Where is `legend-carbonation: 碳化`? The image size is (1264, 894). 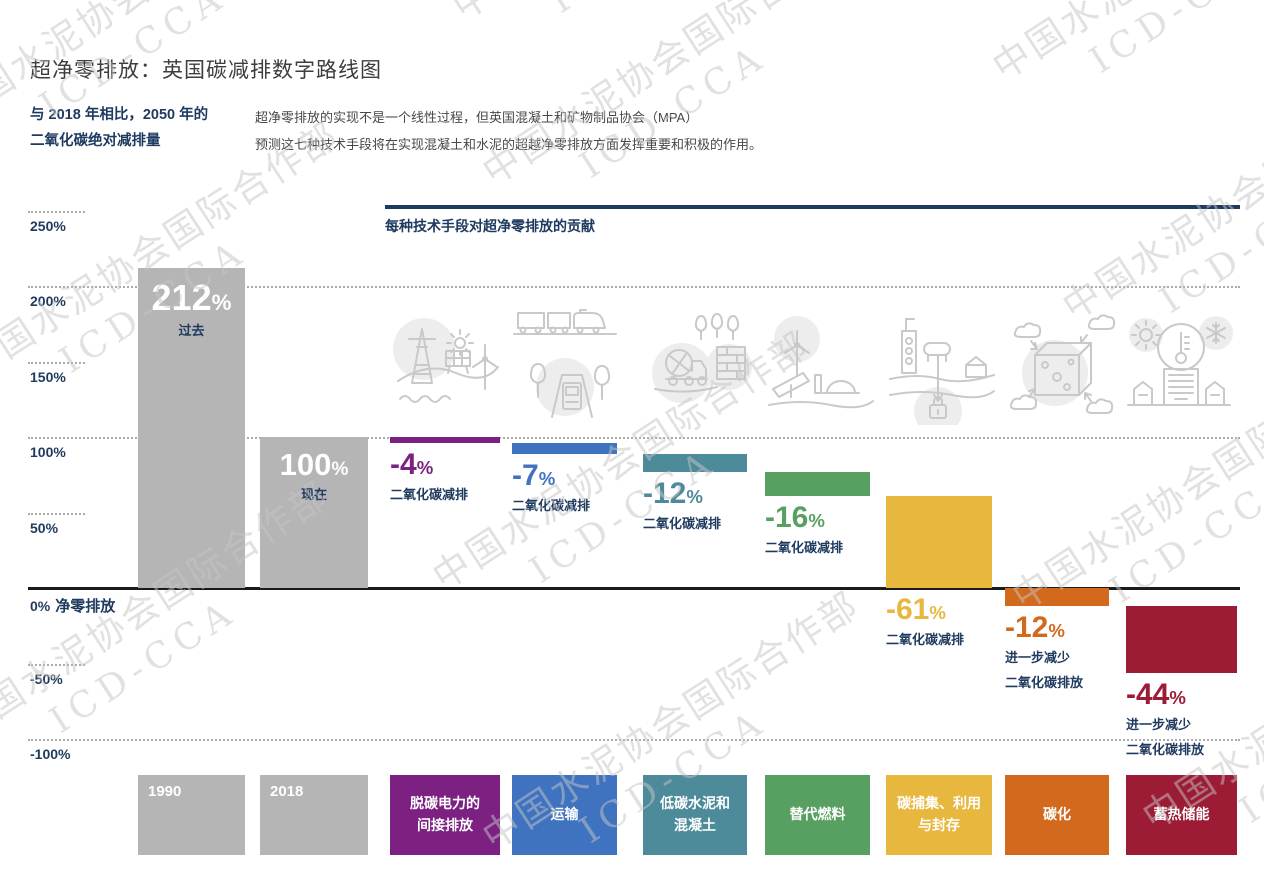
legend-carbonation: 碳化 is located at coordinates (1057, 815).